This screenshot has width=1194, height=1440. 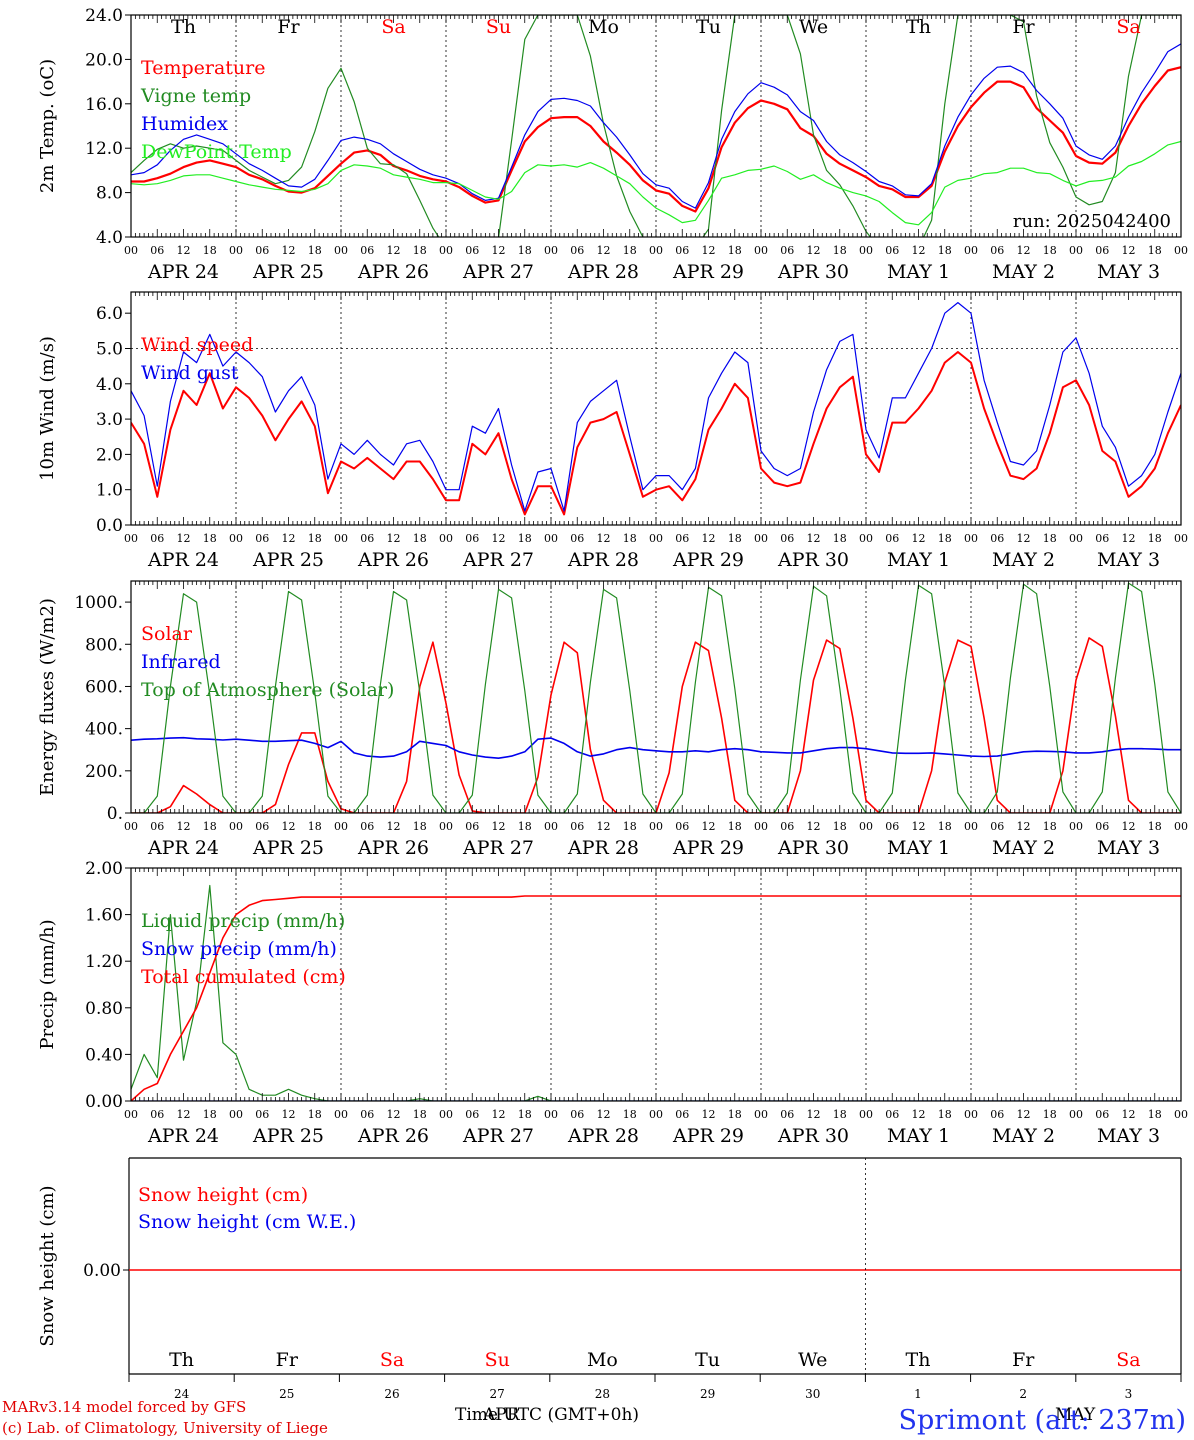 What do you see at coordinates (47, 984) in the screenshot?
I see `y-axis-label: Precip (mm/h)` at bounding box center [47, 984].